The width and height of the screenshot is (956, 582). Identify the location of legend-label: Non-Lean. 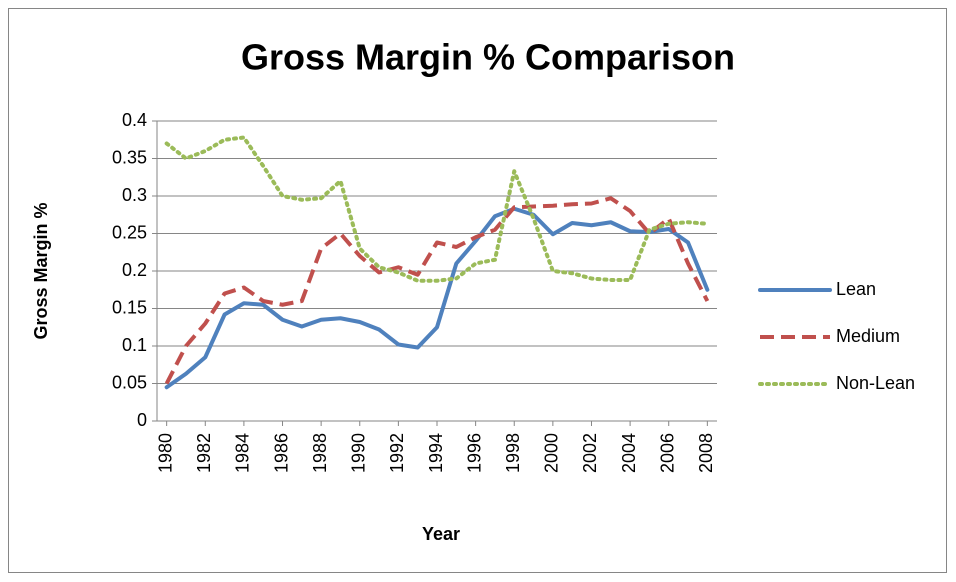
(875, 383).